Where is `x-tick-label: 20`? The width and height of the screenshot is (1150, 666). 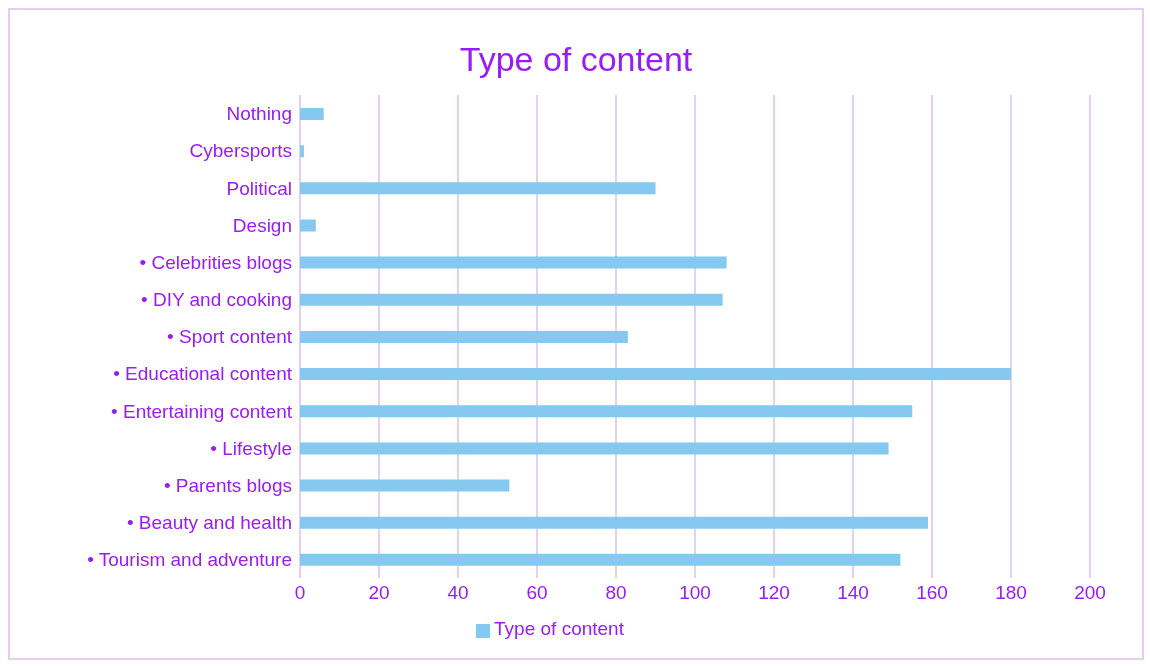
x-tick-label: 20 is located at coordinates (379, 593).